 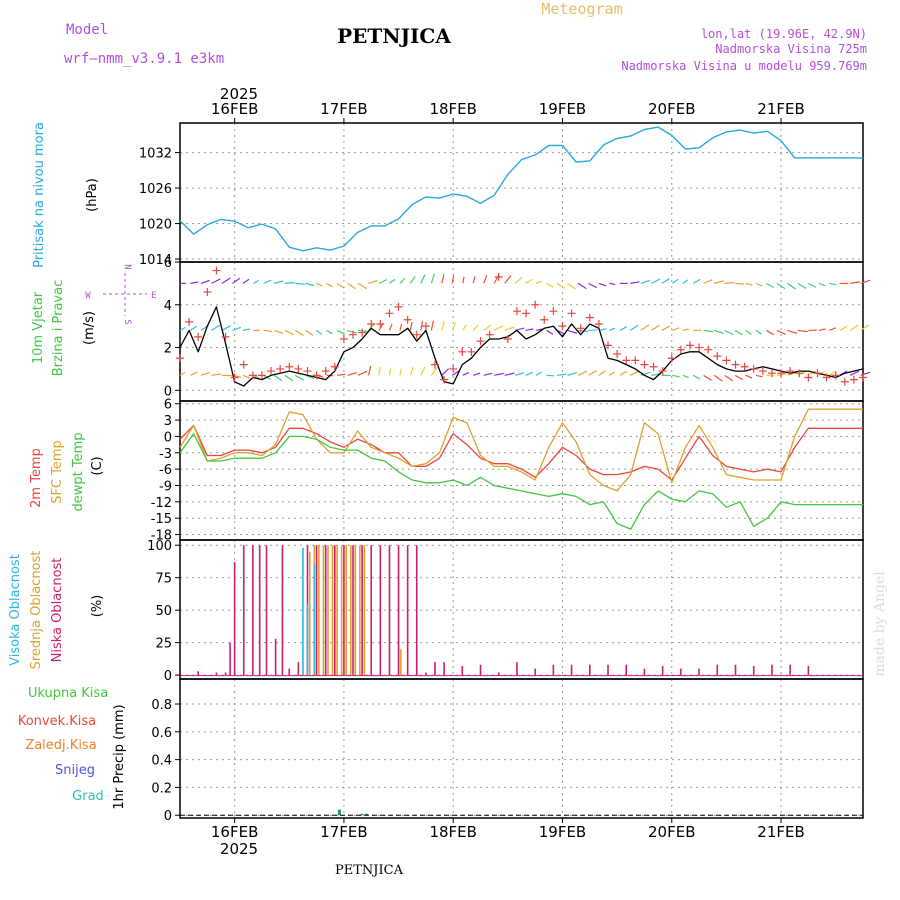 What do you see at coordinates (161, 503) in the screenshot?
I see `ytick-label-2-6: -12` at bounding box center [161, 503].